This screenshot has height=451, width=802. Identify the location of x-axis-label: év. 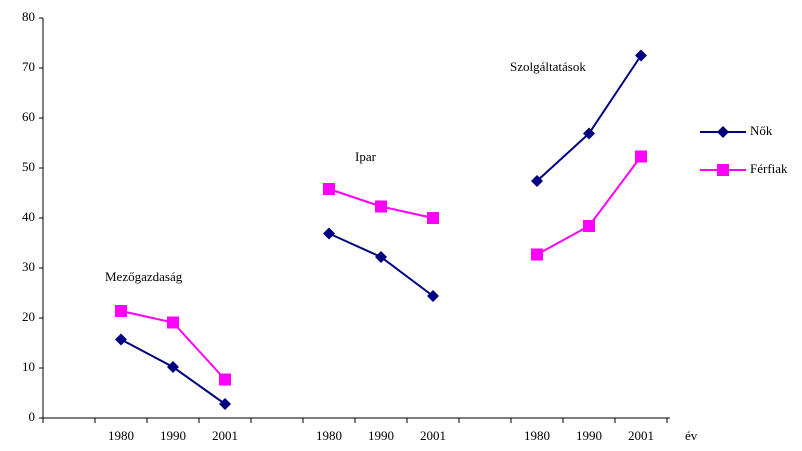
(691, 435).